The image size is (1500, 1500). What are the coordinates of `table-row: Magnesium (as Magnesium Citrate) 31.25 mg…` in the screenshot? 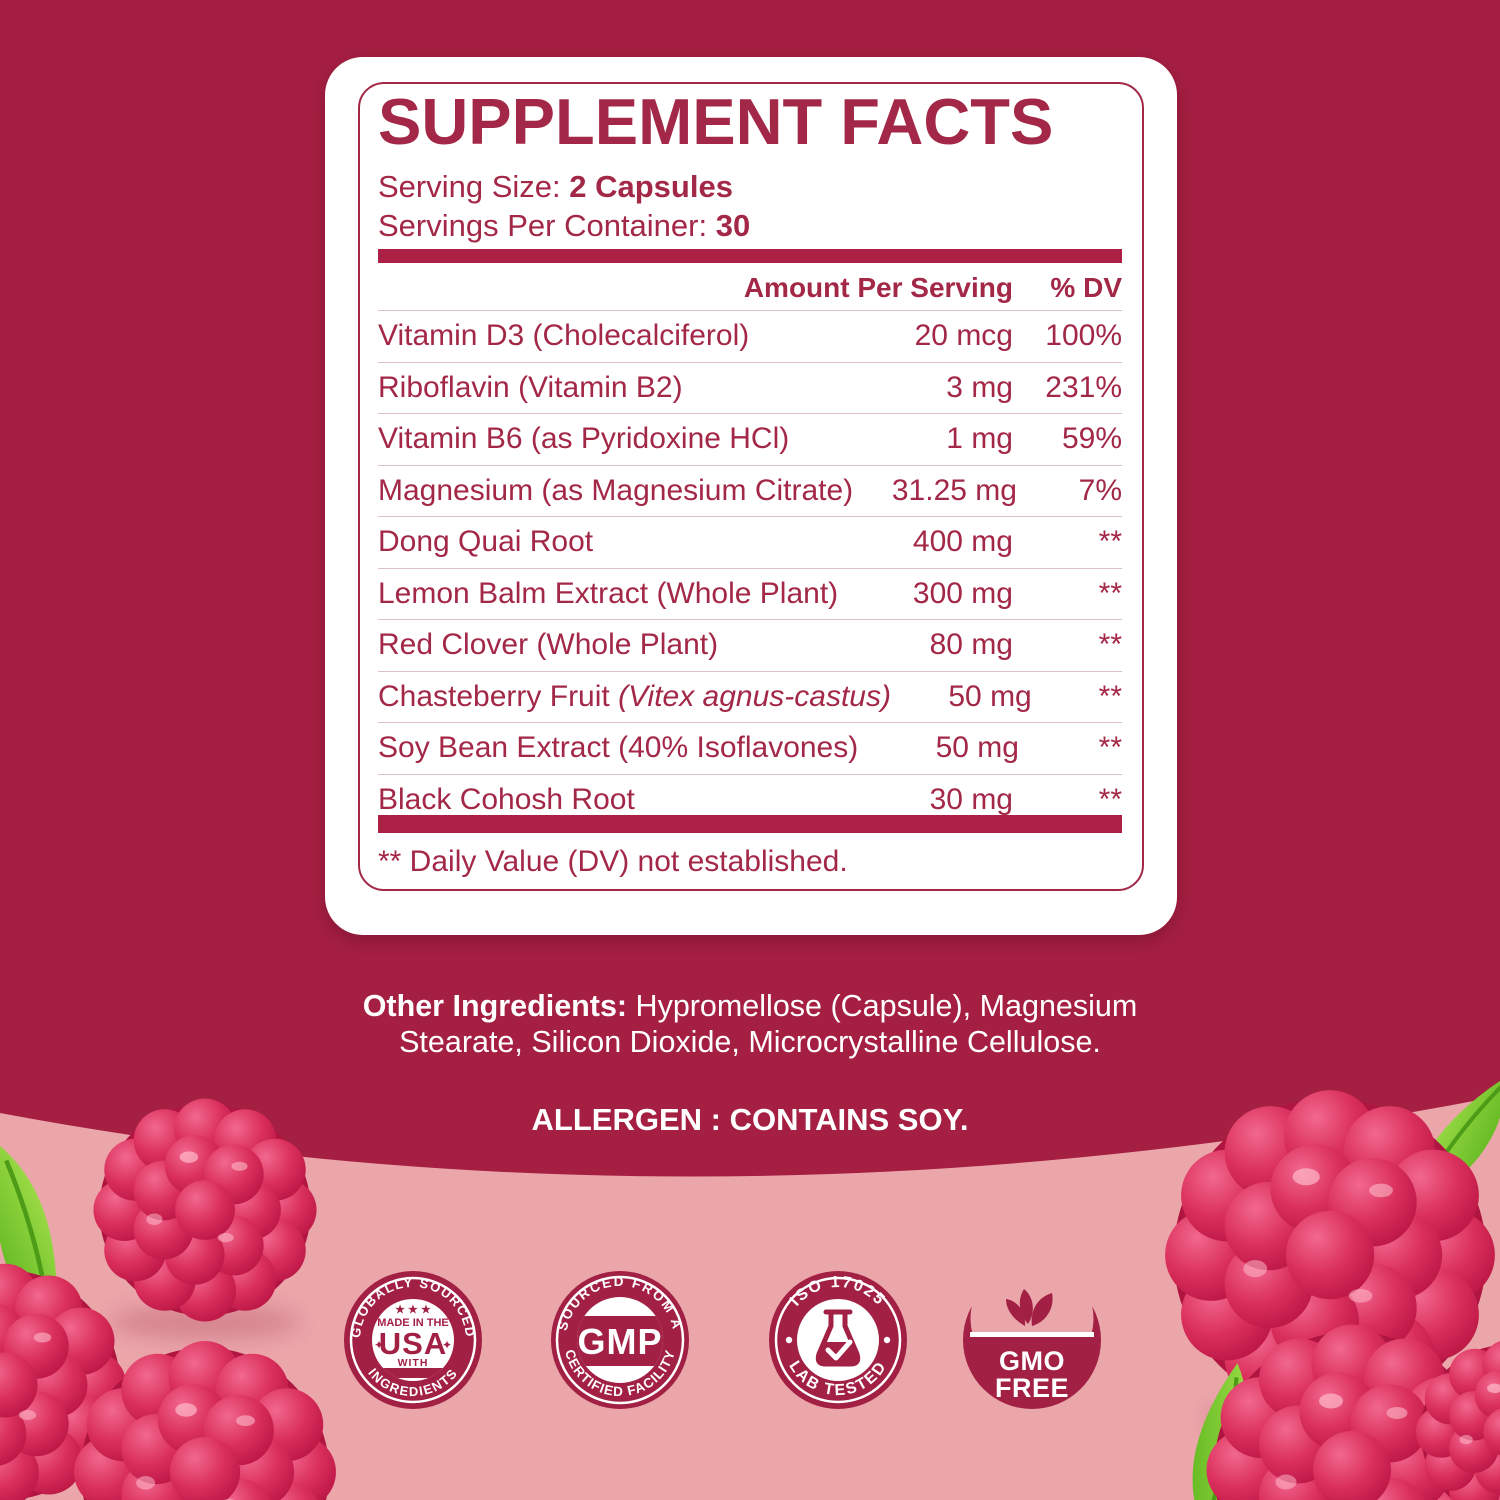 It's located at (750, 490).